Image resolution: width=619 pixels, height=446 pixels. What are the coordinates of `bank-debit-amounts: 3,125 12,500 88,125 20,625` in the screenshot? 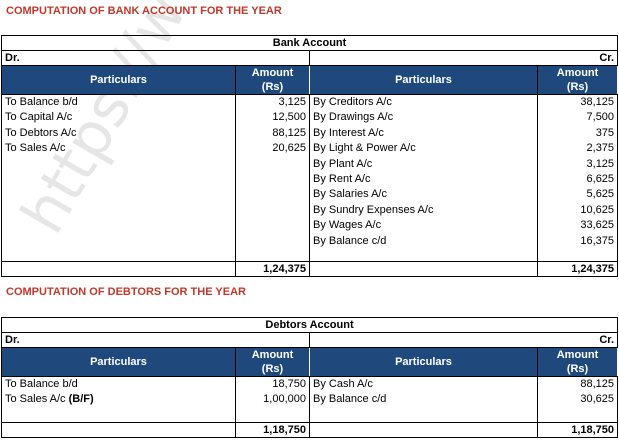 It's located at (272, 178).